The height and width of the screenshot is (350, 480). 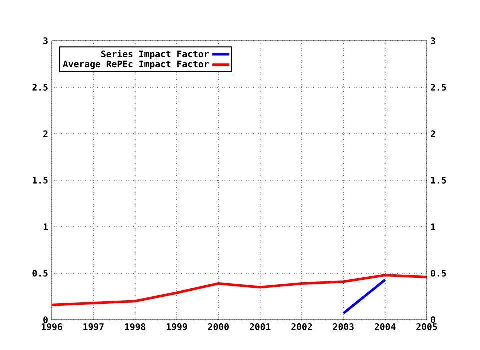 I want to click on x-tick-label: 2001, so click(x=260, y=327).